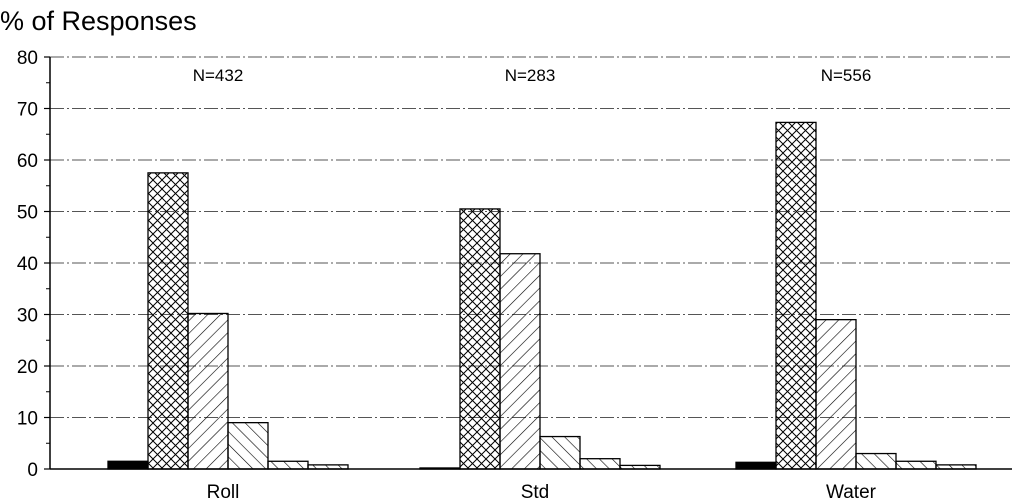 The height and width of the screenshot is (503, 1016). I want to click on y-tick-label: 40, so click(27, 264).